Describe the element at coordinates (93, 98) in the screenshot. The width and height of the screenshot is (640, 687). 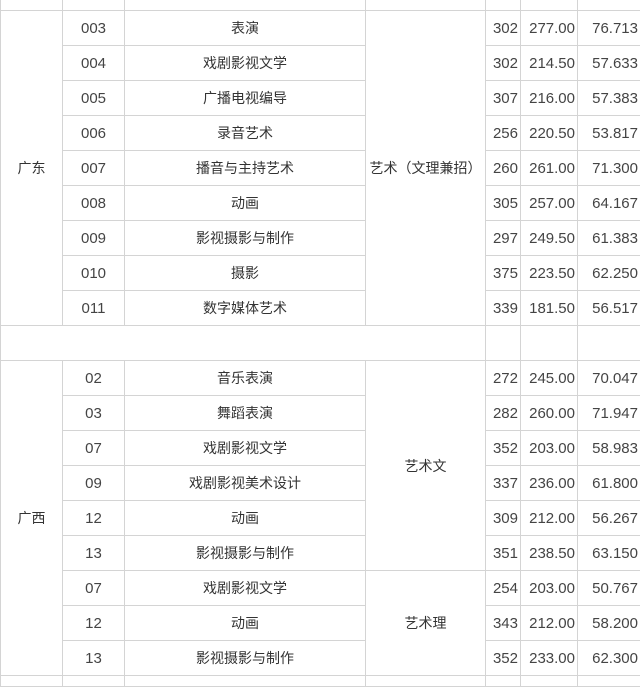
I see `code-cell: 005` at that location.